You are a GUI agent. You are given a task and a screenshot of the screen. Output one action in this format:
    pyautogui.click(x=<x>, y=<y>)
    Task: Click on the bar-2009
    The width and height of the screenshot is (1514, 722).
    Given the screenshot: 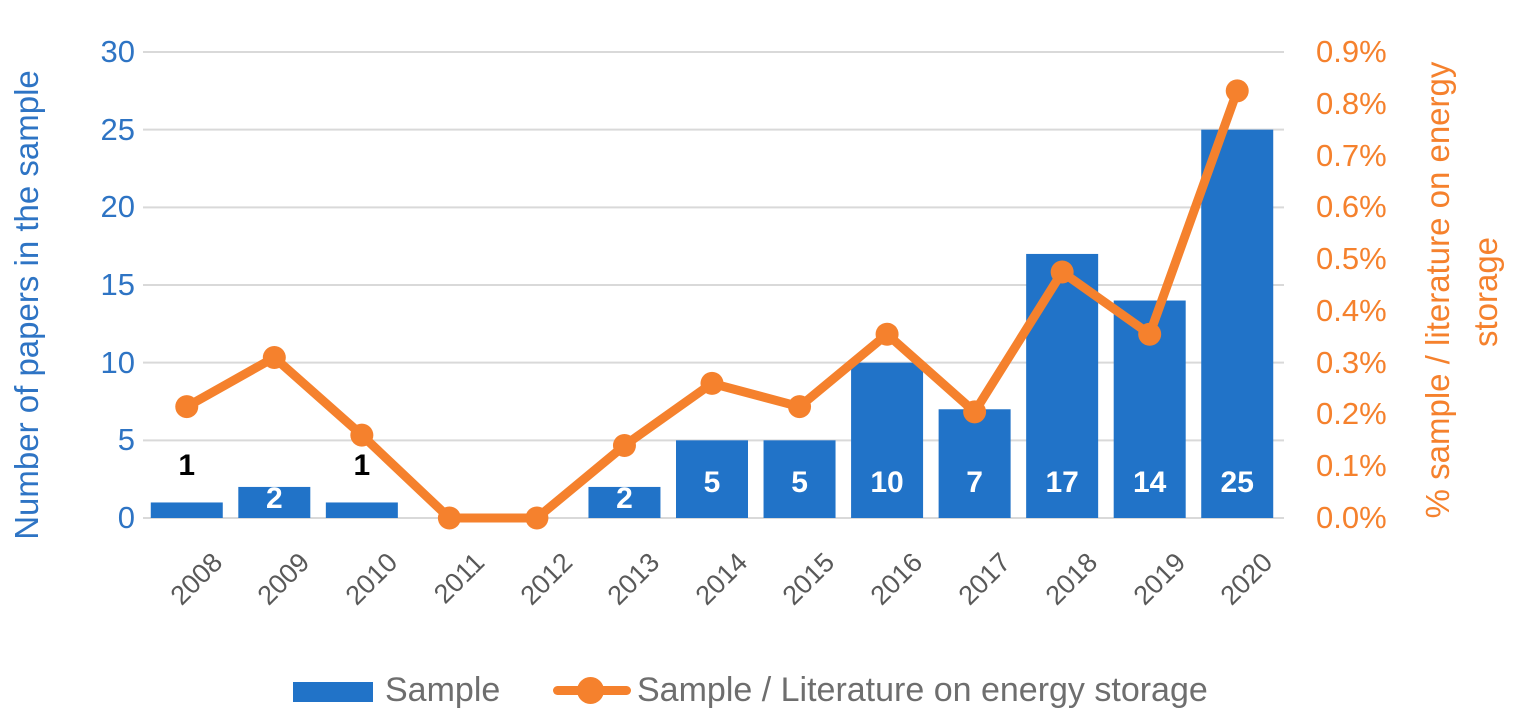 What is the action you would take?
    pyautogui.click(x=274, y=502)
    